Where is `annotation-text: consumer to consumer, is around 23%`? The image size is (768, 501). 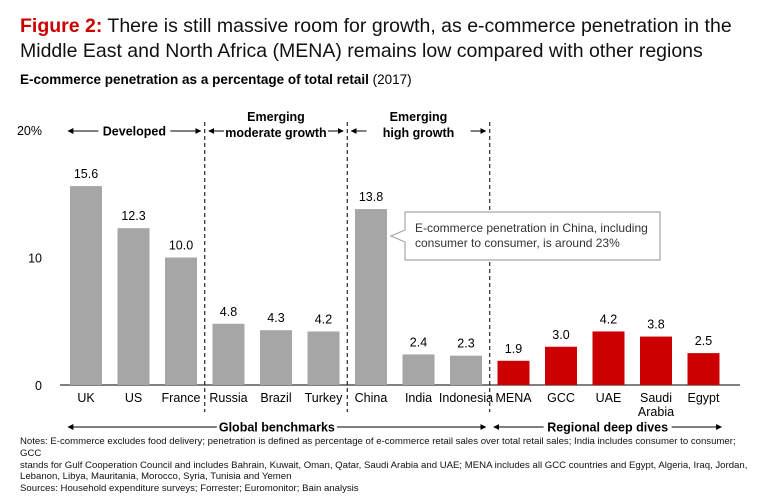
annotation-text: consumer to consumer, is around 23% is located at coordinates (517, 243).